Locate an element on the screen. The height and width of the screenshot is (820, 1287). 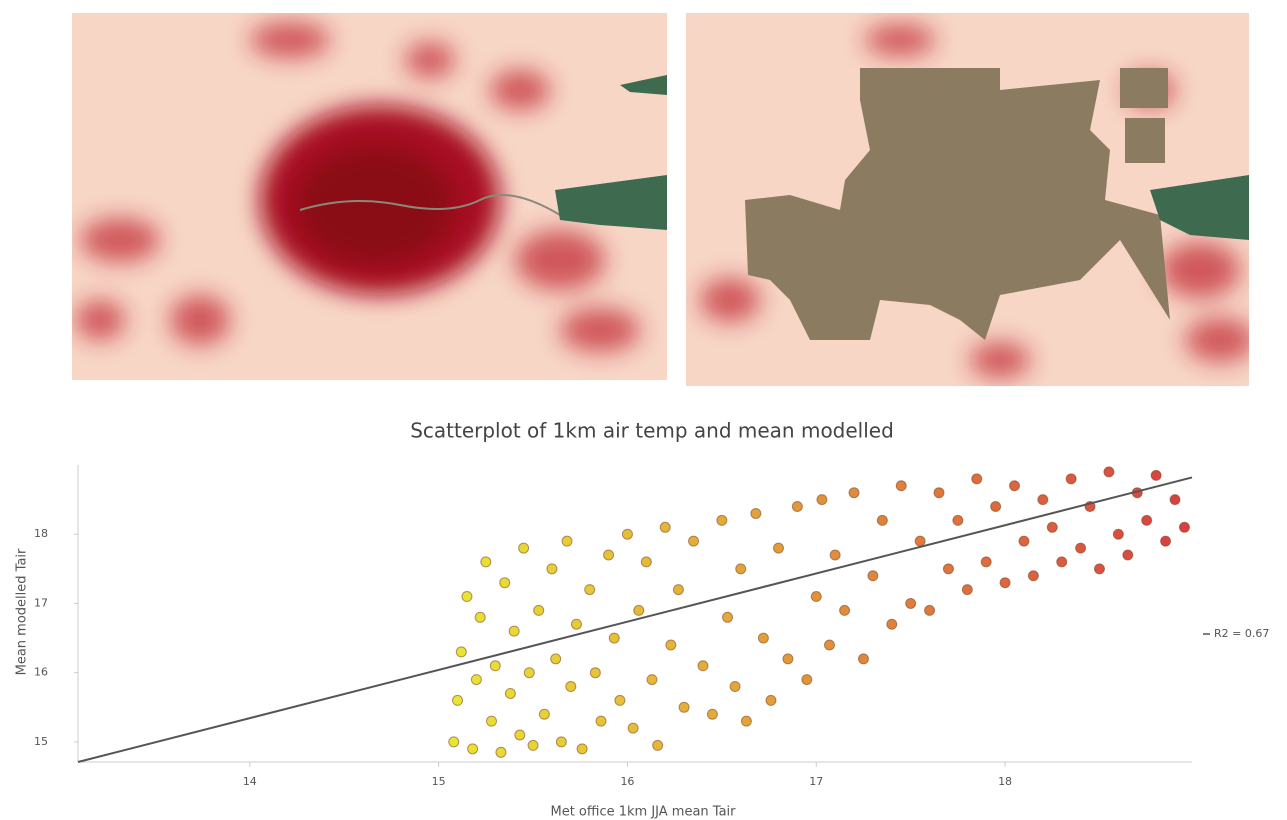
x-tick-label: 17 is located at coordinates (816, 781).